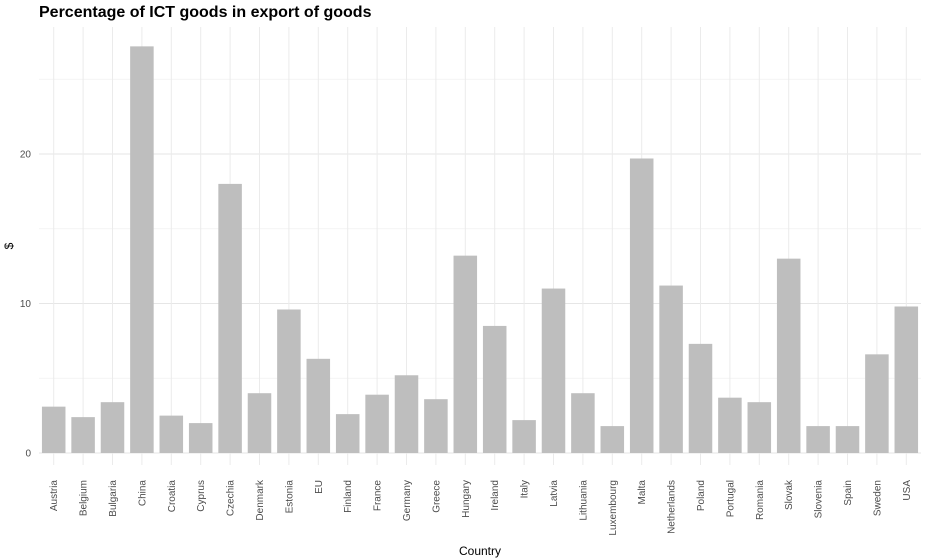 Image resolution: width=929 pixels, height=560 pixels. I want to click on x-tick-label: Ireland, so click(495, 495).